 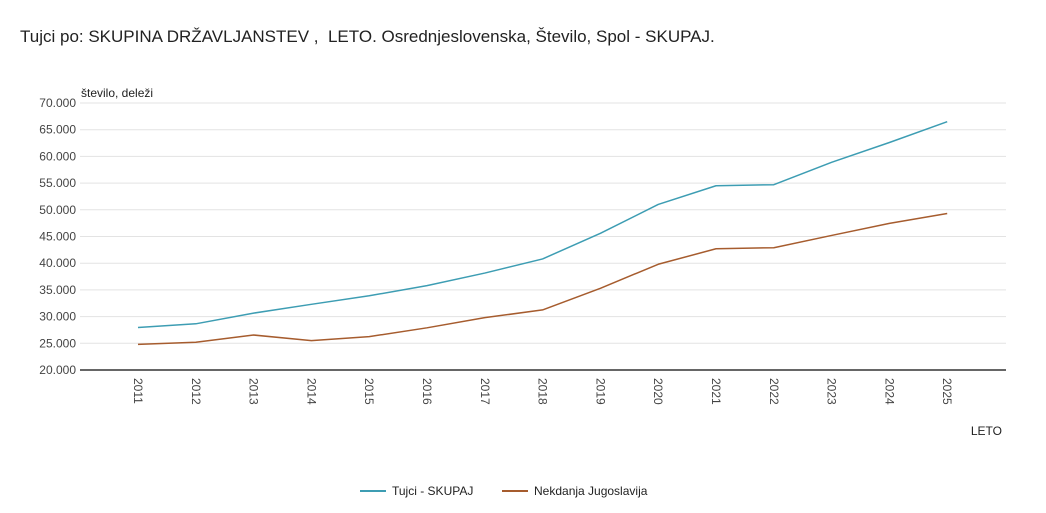 What do you see at coordinates (311, 391) in the screenshot?
I see `x-tick-label: 2014` at bounding box center [311, 391].